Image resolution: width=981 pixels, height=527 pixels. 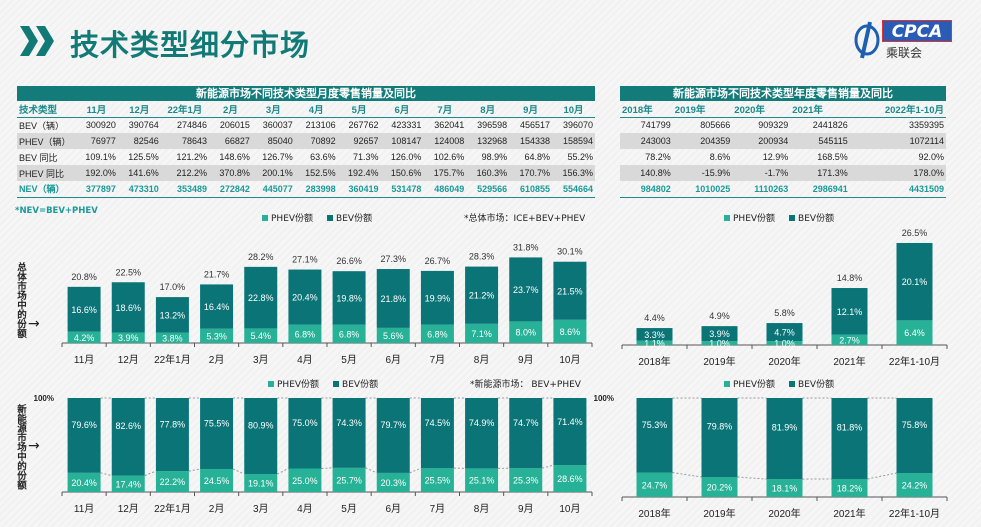 I want to click on legend-label: PHEV份额, so click(x=298, y=385).